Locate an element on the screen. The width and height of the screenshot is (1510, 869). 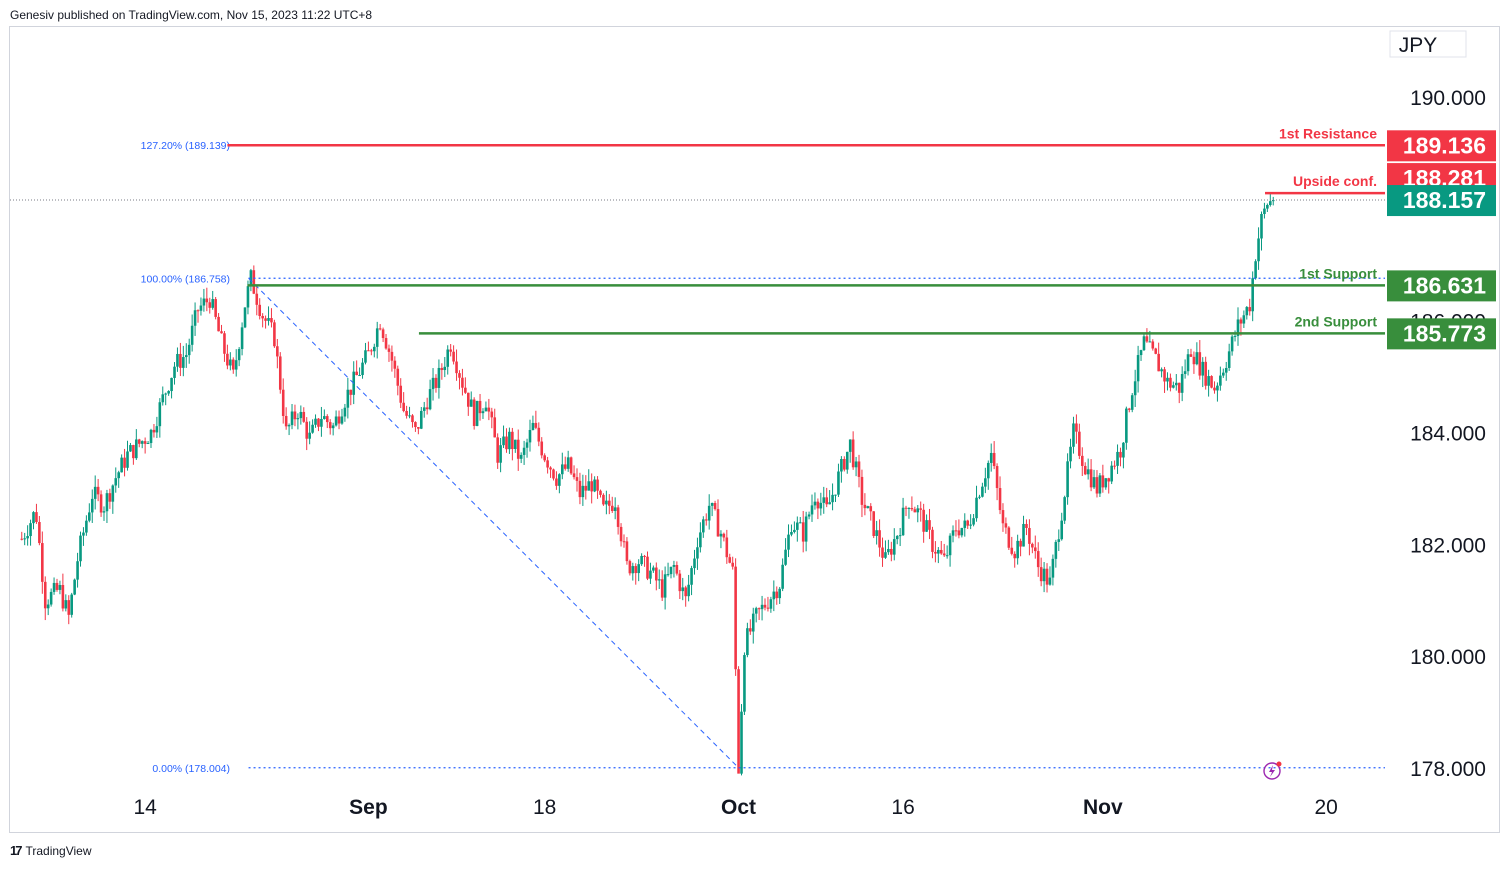
price-tick-label: 178.000 is located at coordinates (1448, 769).